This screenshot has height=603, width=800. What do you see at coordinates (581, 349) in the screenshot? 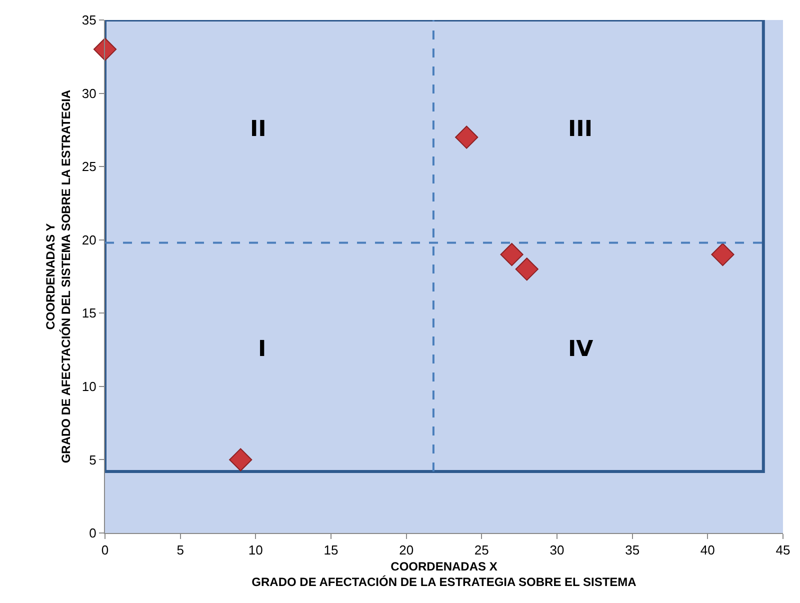
I see `annotation: IV` at bounding box center [581, 349].